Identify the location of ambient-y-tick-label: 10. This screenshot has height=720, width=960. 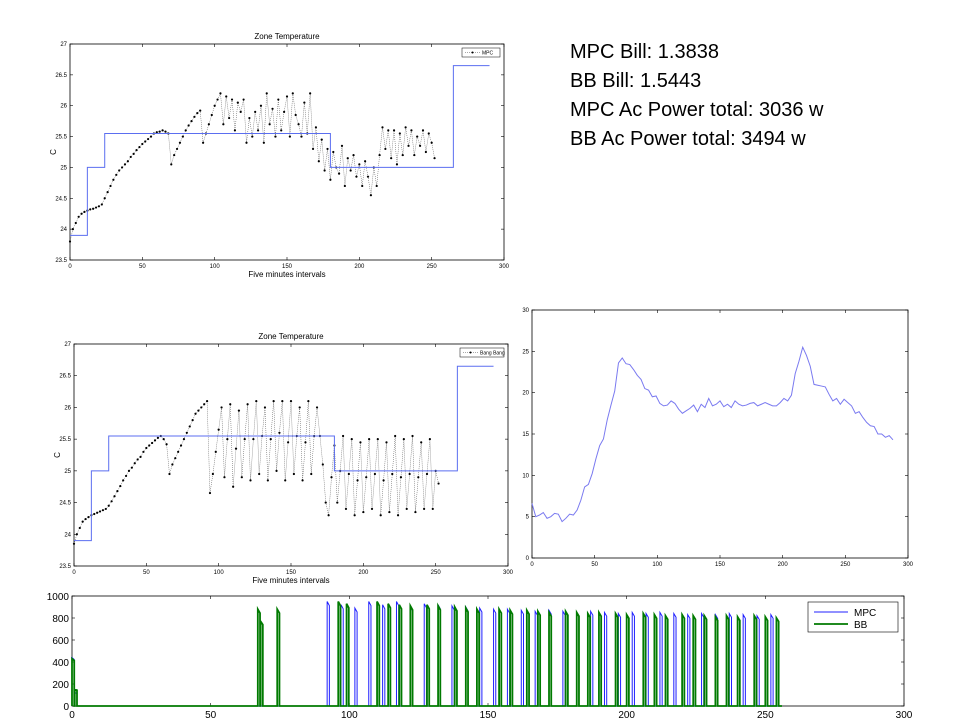
(525, 476).